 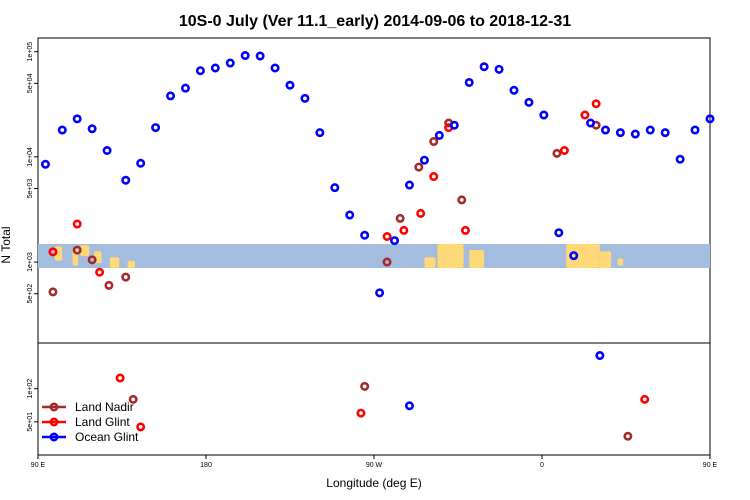 What do you see at coordinates (30, 157) in the screenshot?
I see `y-tick-label: 1e+04` at bounding box center [30, 157].